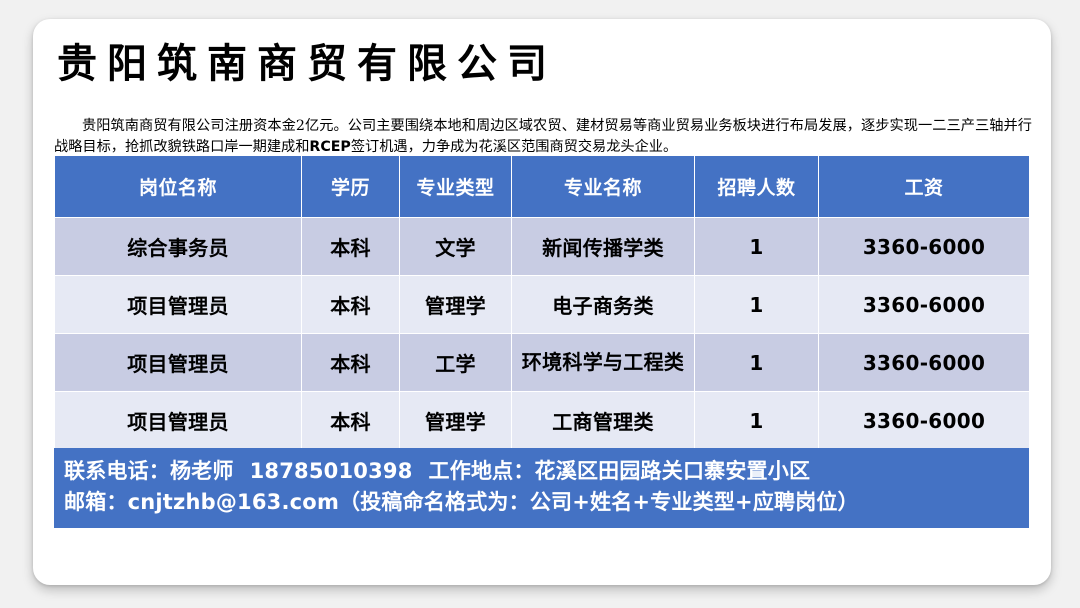  What do you see at coordinates (307, 64) in the screenshot?
I see `page-title: 贵阳筑南商贸有限公司` at bounding box center [307, 64].